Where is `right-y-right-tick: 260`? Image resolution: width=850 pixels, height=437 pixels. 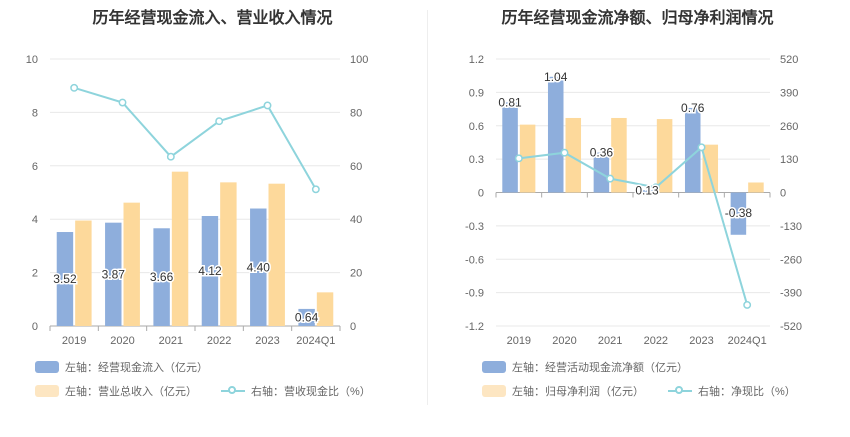
right-y-right-tick: 260 is located at coordinates (789, 127).